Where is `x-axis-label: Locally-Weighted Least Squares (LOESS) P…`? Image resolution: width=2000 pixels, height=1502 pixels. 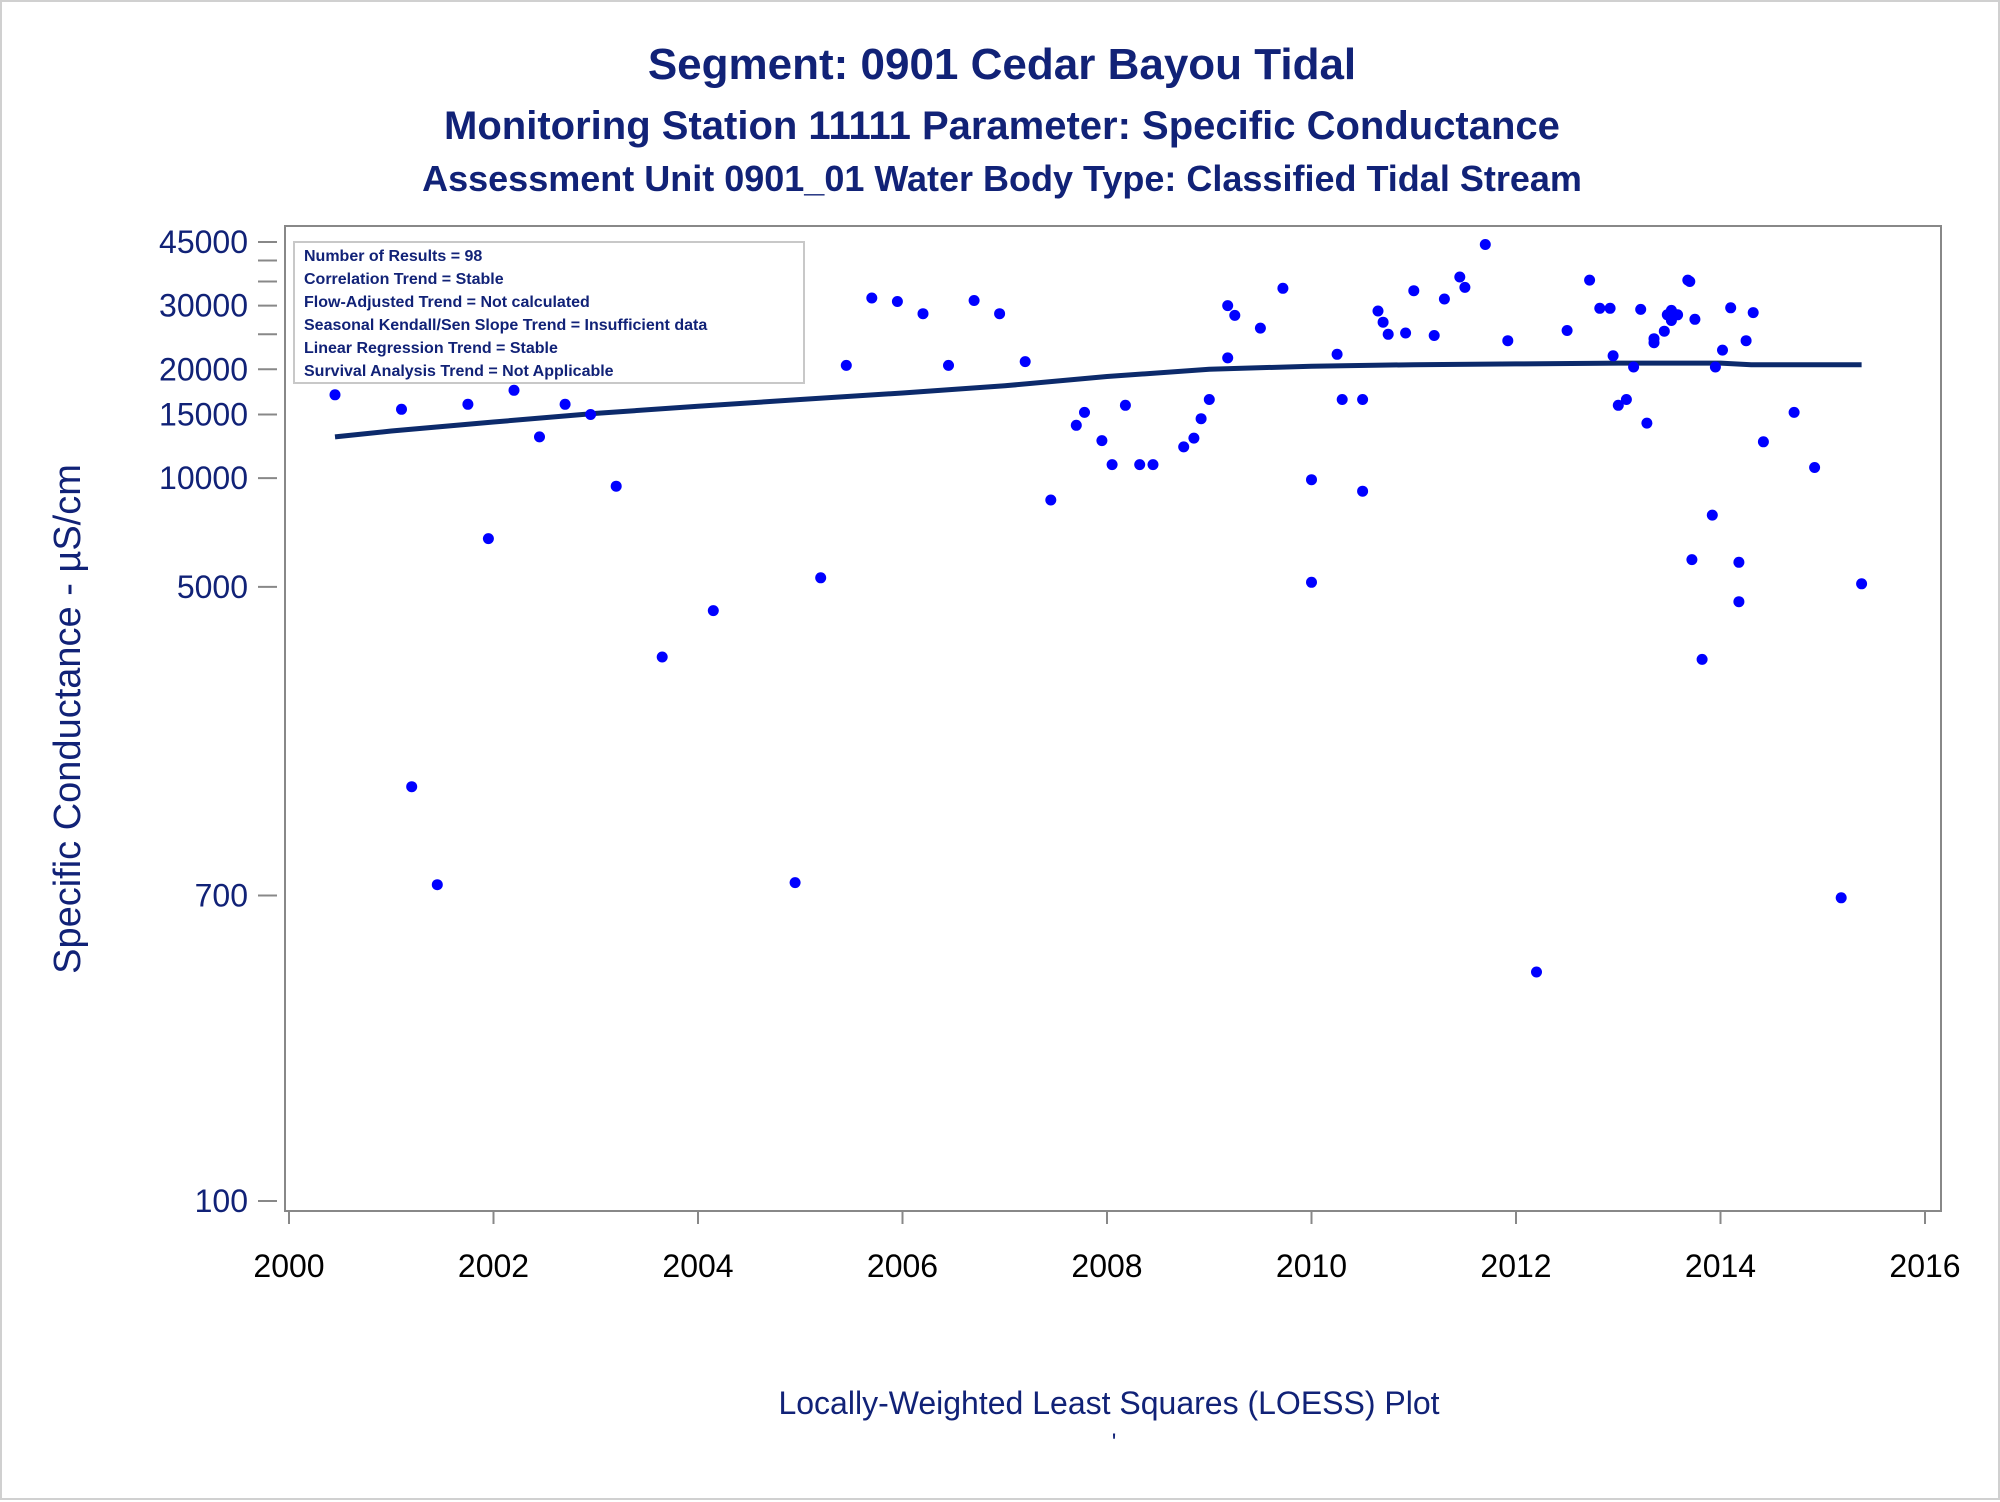
x-axis-label: Locally-Weighted Least Squares (LOESS) P… is located at coordinates (1108, 1403).